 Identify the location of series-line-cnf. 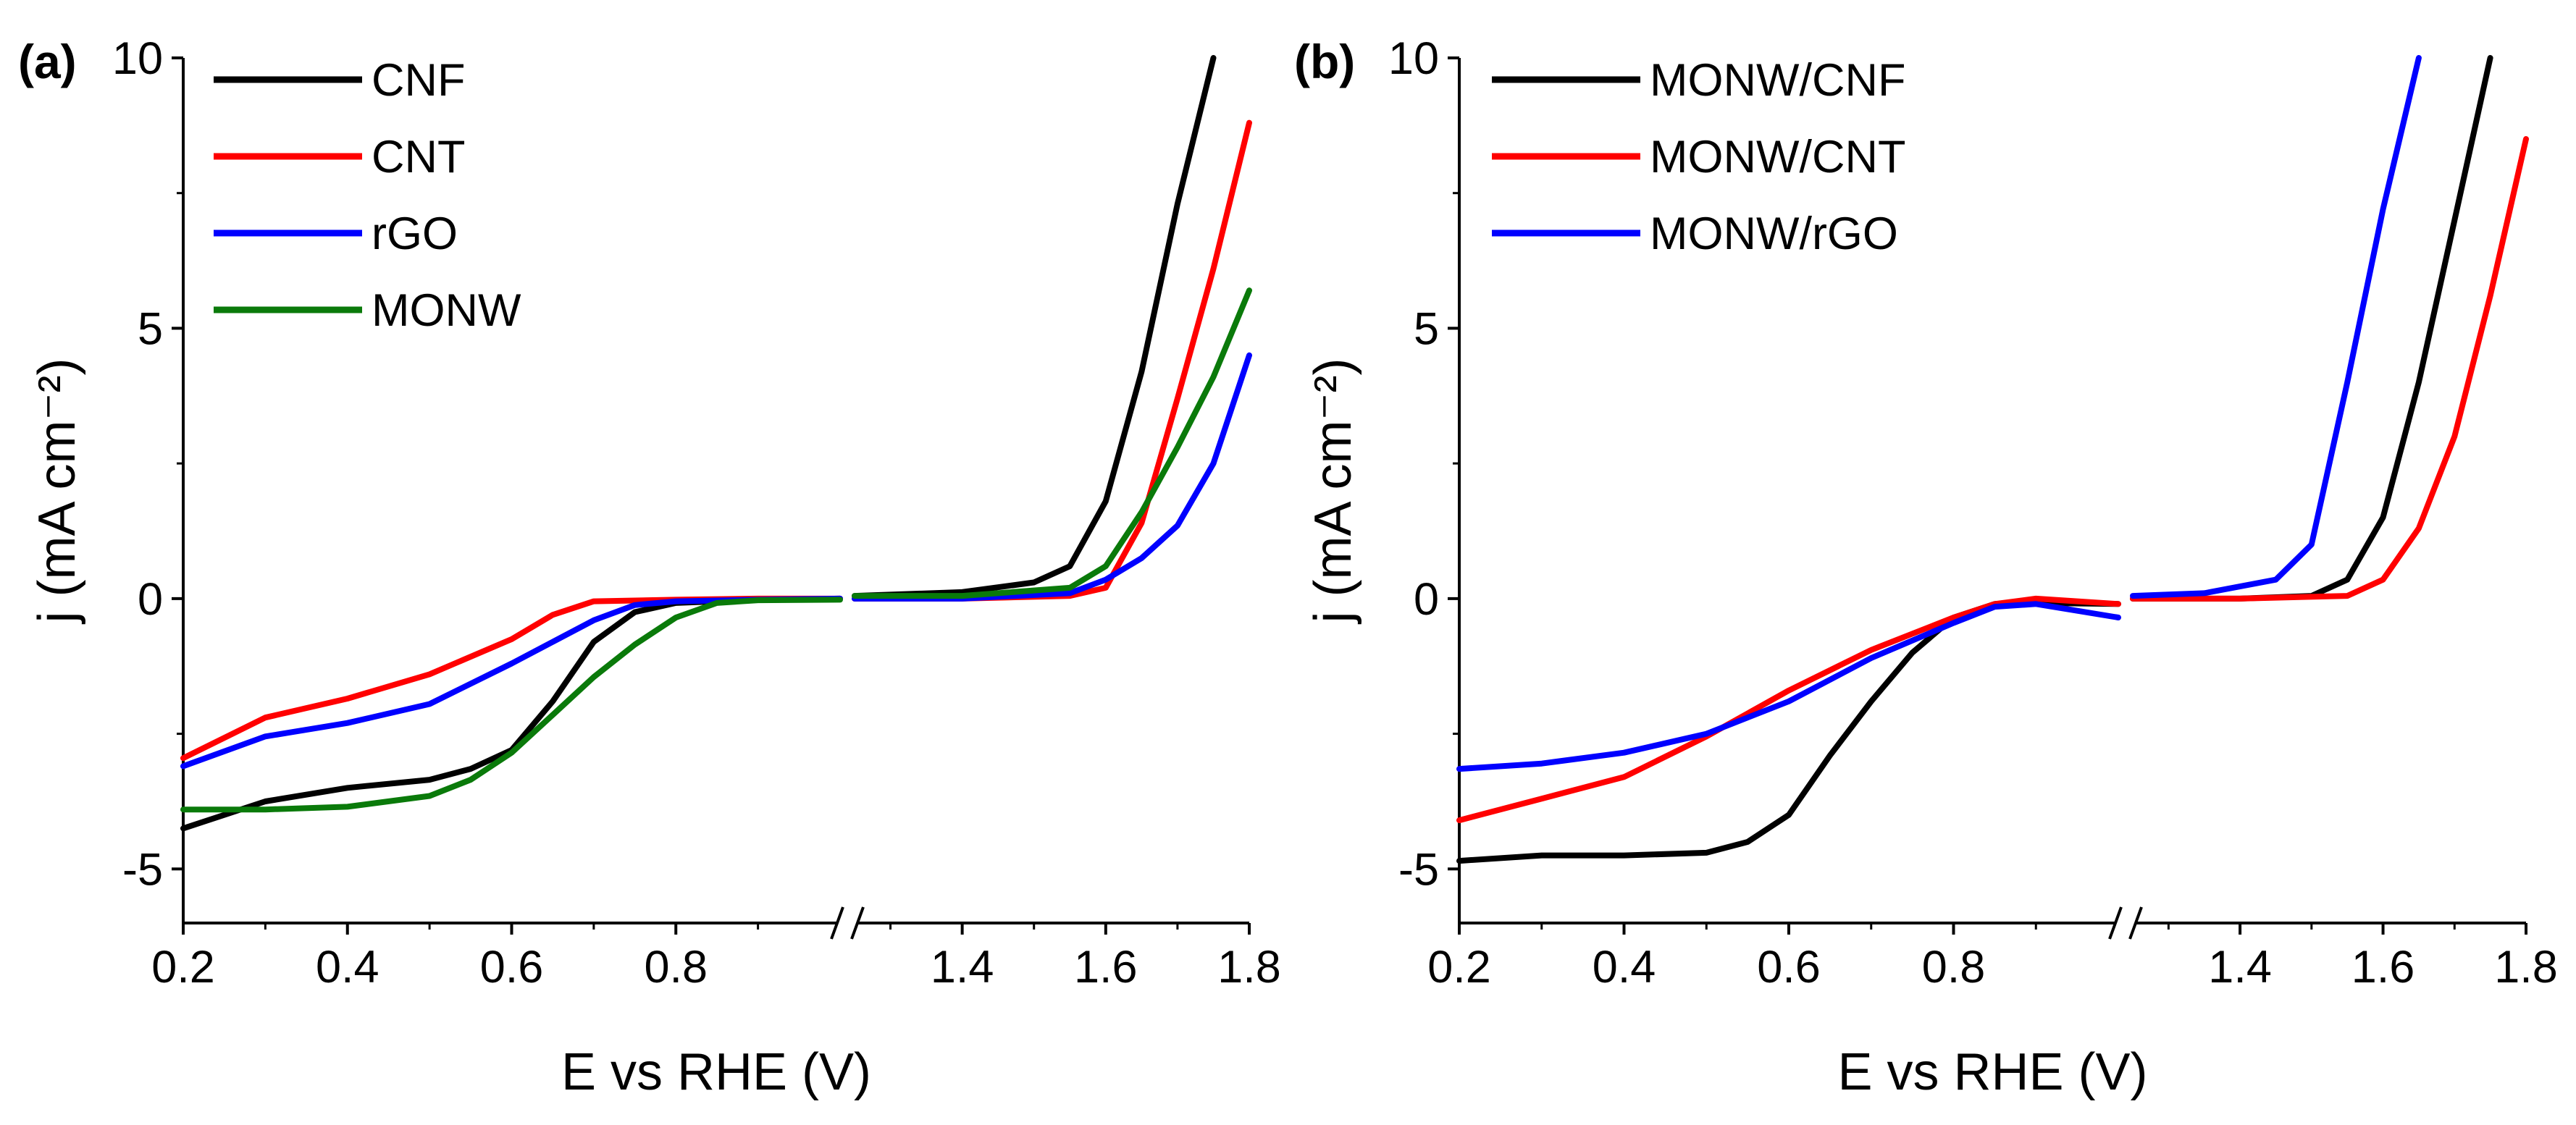
(1034, 327).